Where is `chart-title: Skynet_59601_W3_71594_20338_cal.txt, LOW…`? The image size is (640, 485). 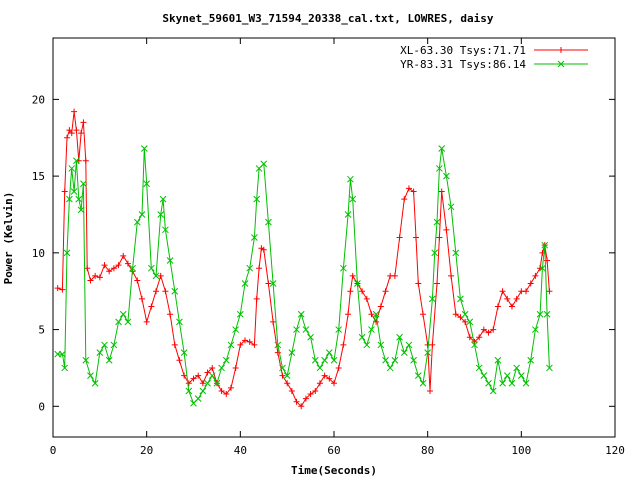
chart-title: Skynet_59601_W3_71594_20338_cal.txt, LOW… is located at coordinates (328, 18).